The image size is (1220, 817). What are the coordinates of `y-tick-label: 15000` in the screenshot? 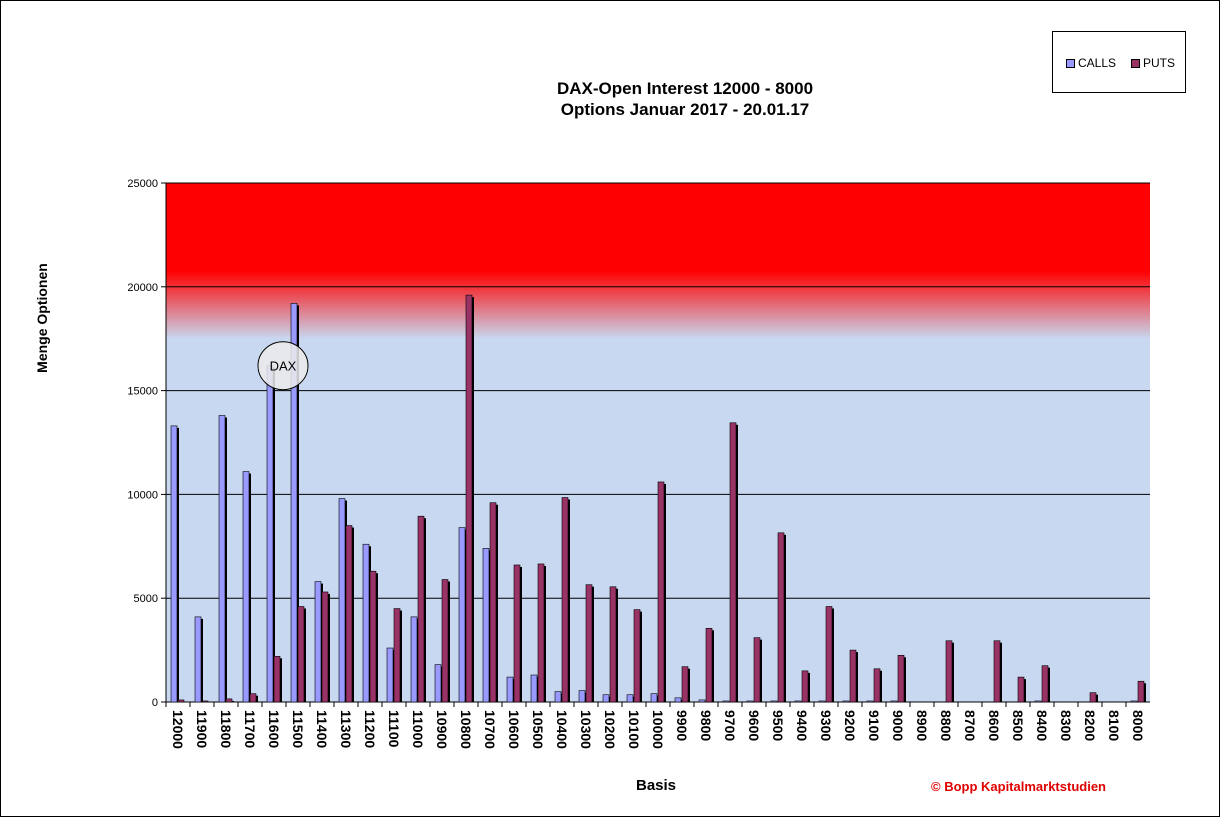 It's located at (142, 392).